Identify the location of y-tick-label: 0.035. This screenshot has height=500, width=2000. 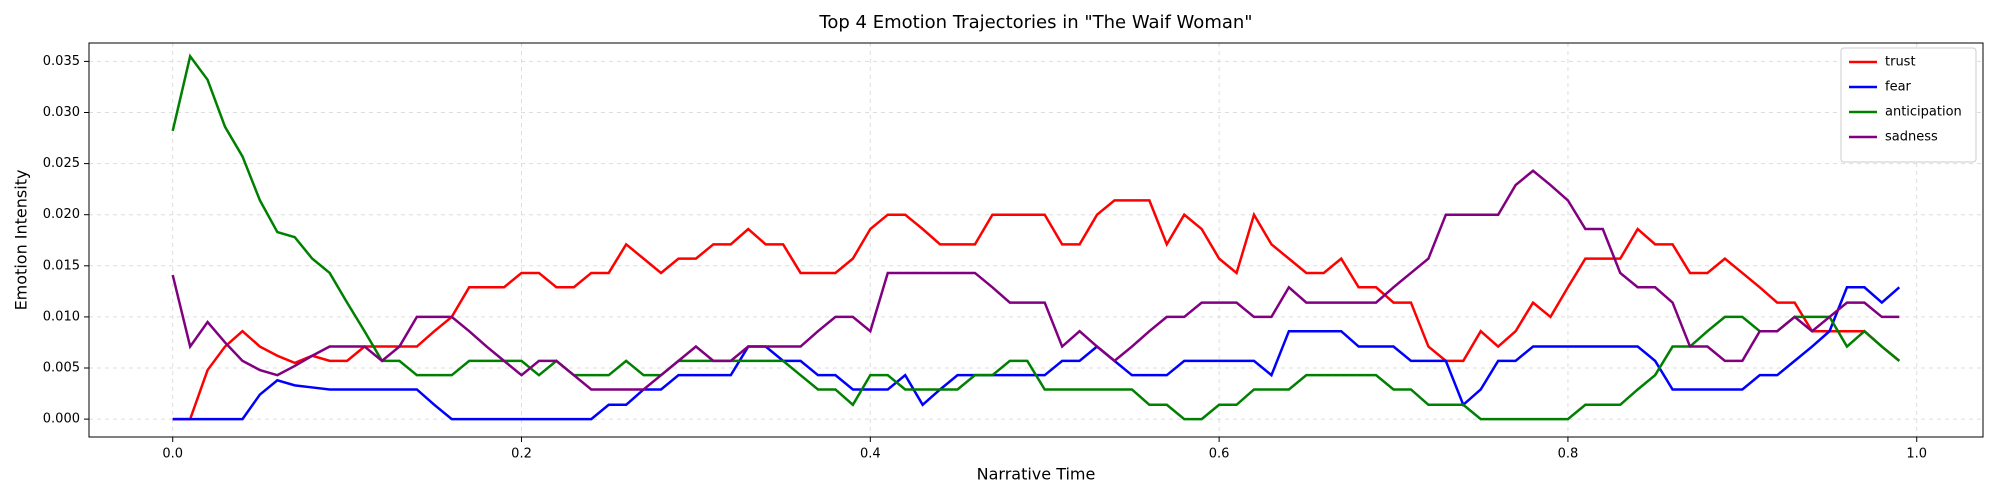
(61, 61).